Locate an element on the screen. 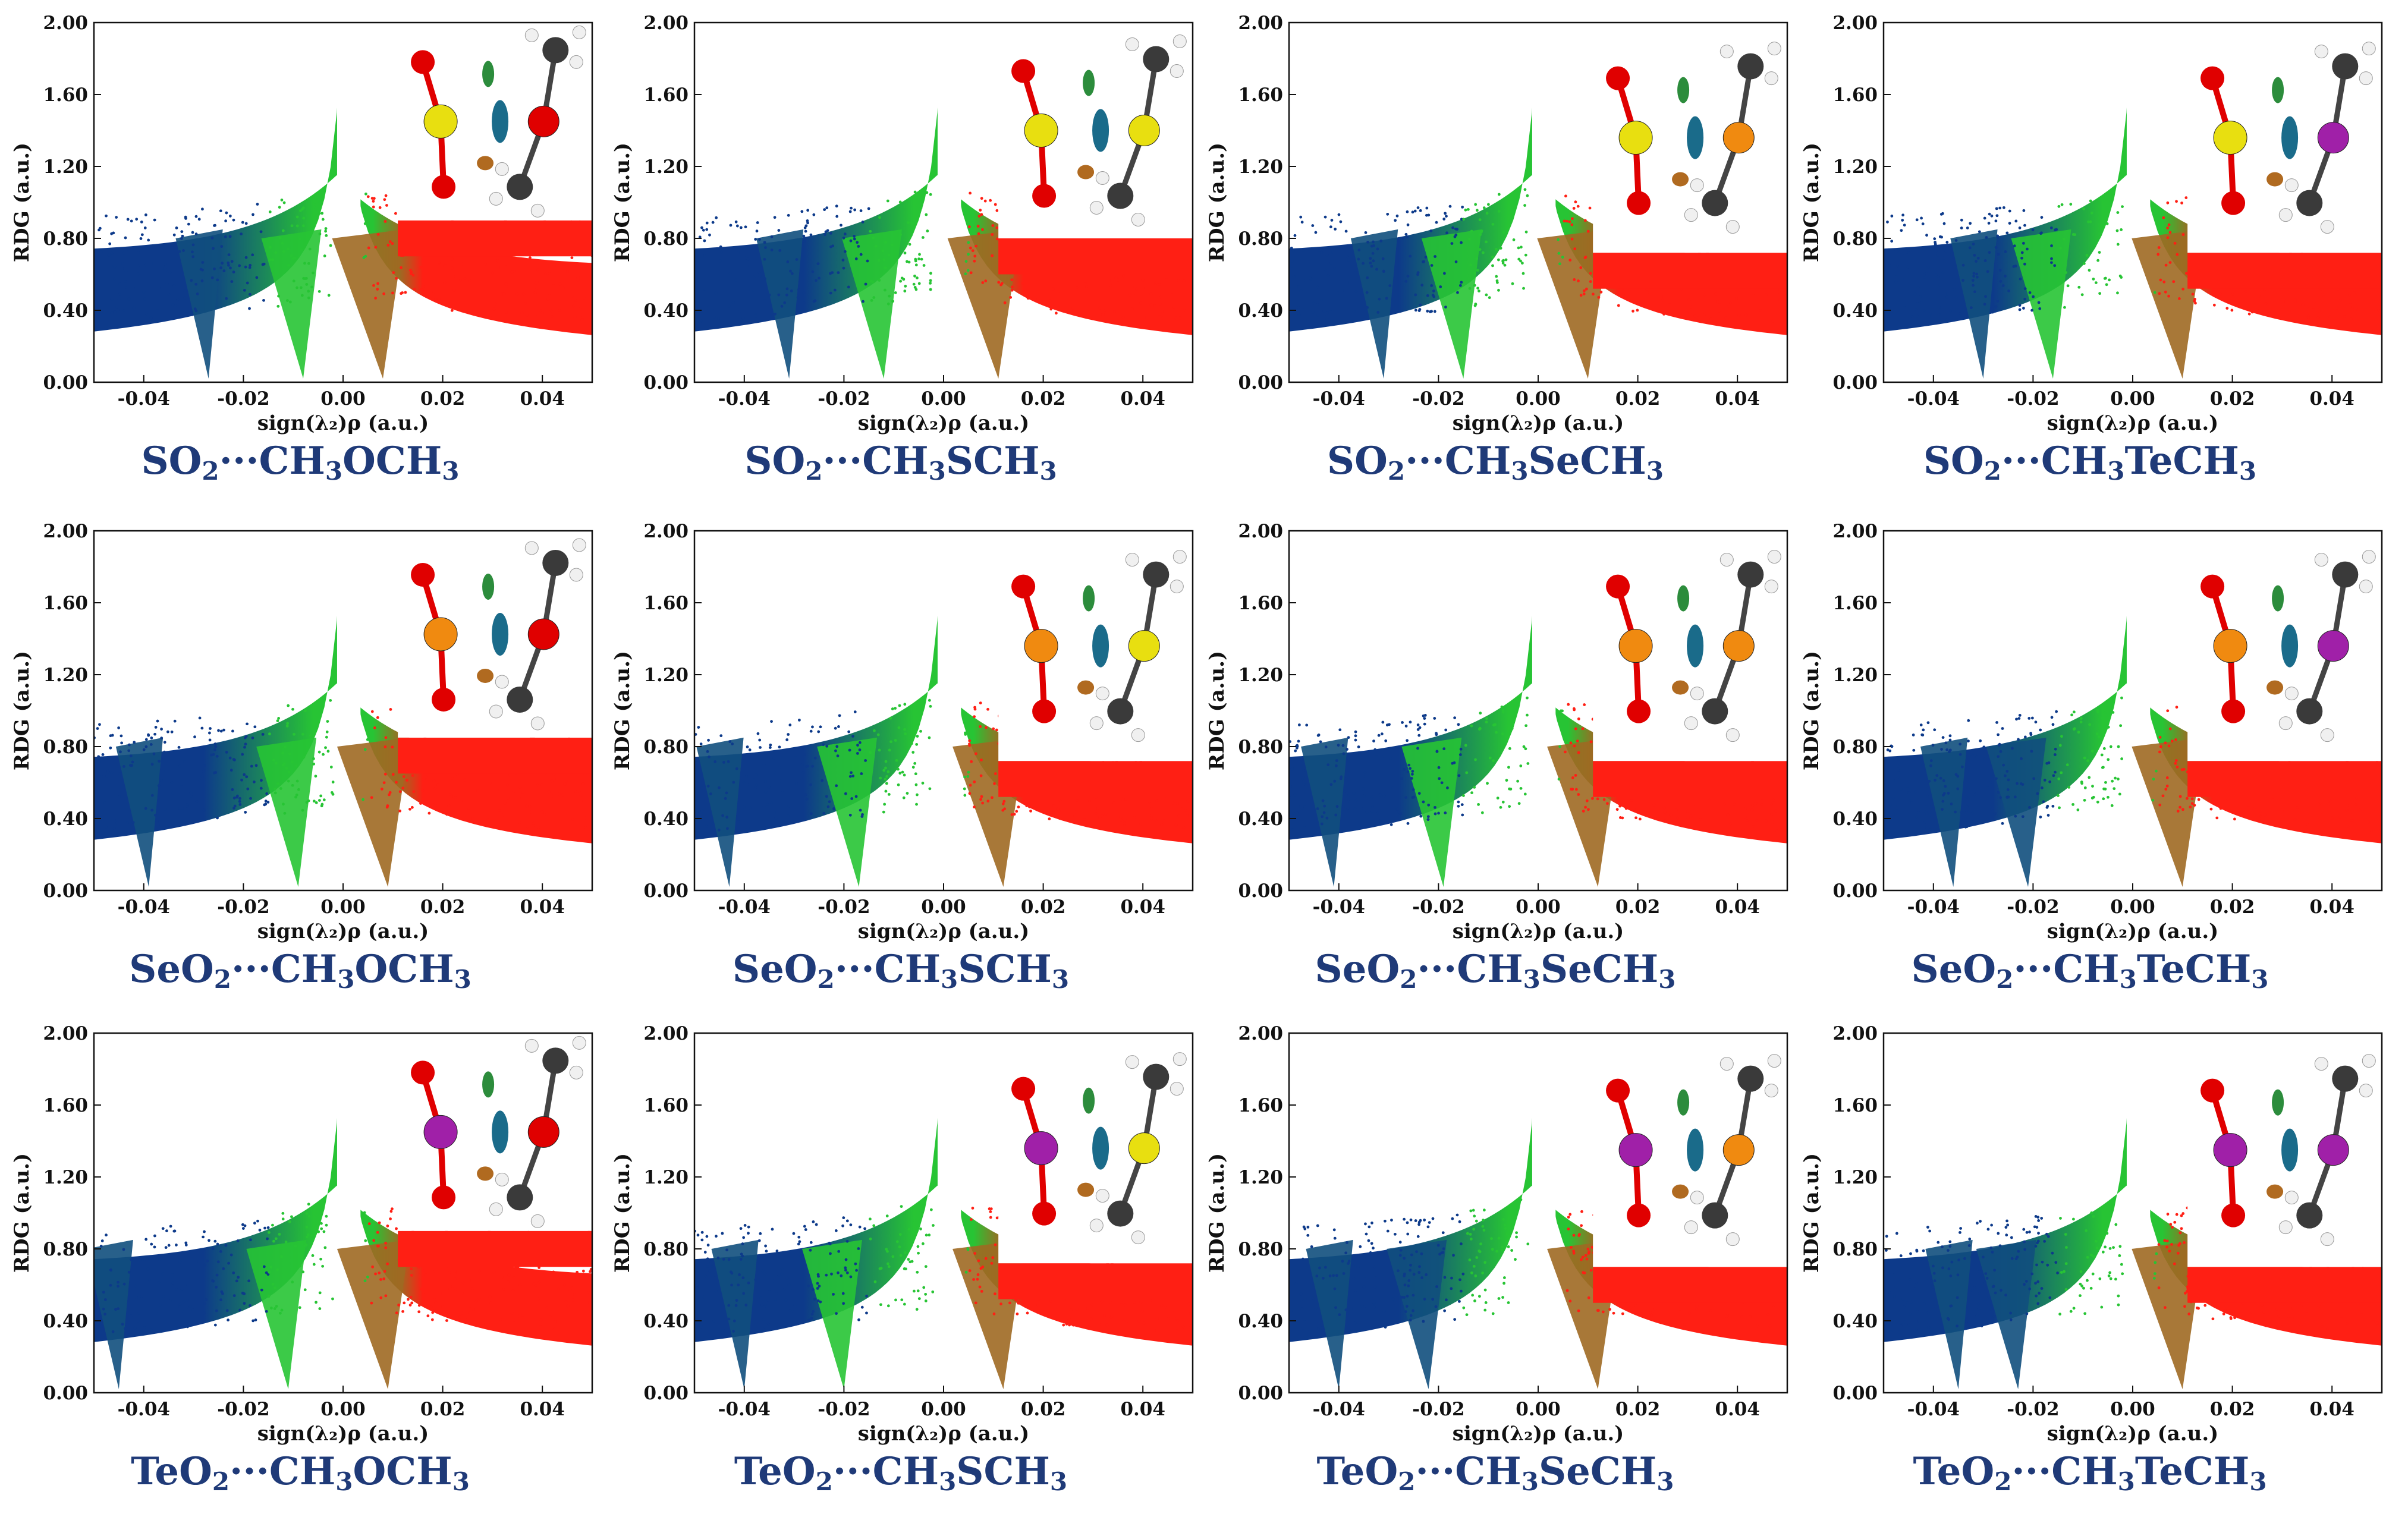 This screenshot has width=2408, height=1514. y-tick-label: 1.20 is located at coordinates (65, 1177).